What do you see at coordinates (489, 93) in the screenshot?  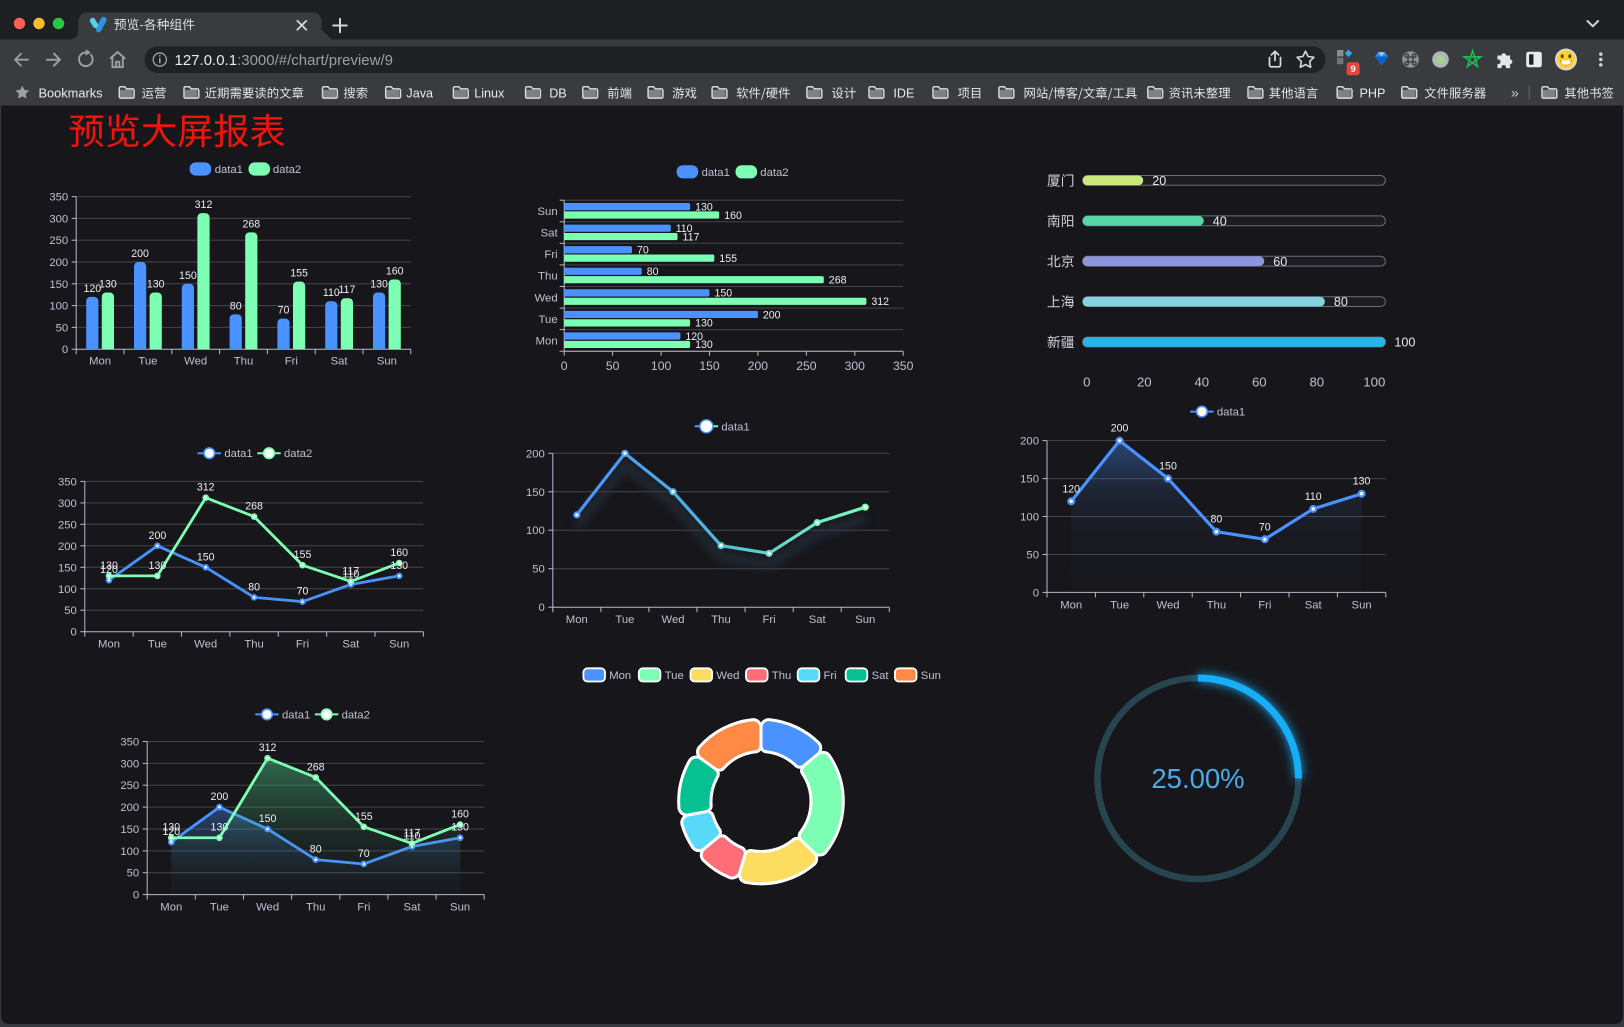 I see `svg-text: Linux` at bounding box center [489, 93].